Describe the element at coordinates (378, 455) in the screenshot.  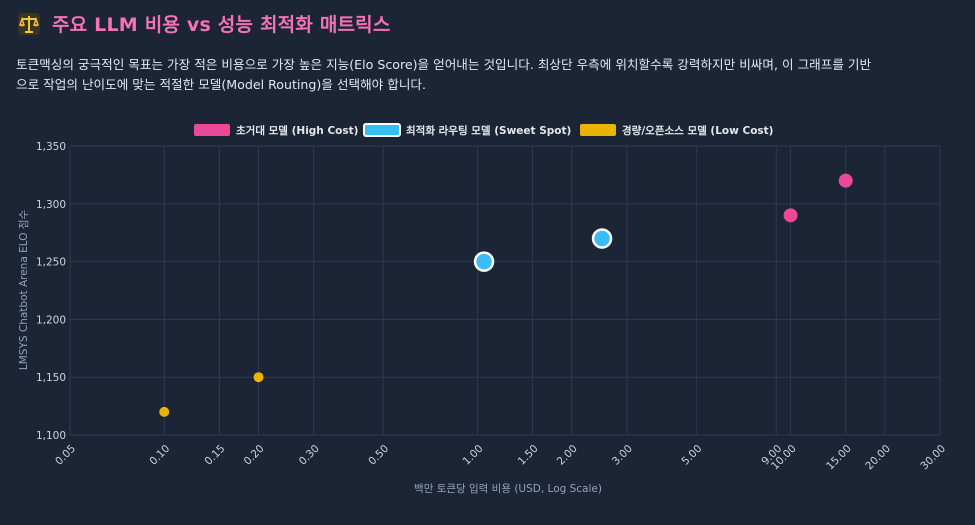
I see `x-tick-label: 0.50` at that location.